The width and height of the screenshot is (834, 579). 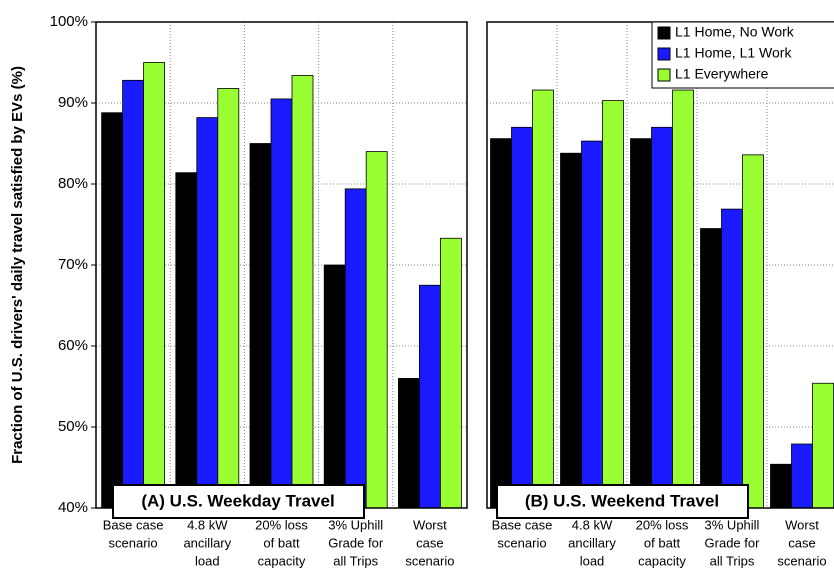 What do you see at coordinates (722, 74) in the screenshot?
I see `legend-label: L1 Everywhere` at bounding box center [722, 74].